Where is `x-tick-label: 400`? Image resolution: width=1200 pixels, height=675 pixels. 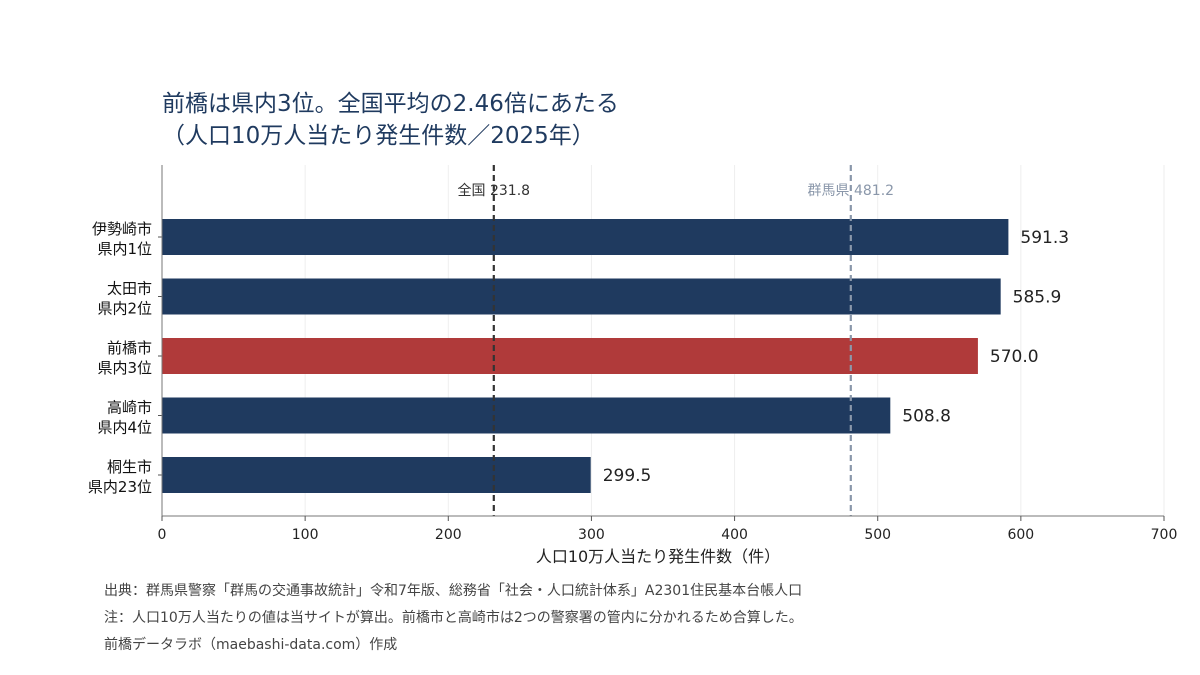
x-tick-label: 400 is located at coordinates (734, 535).